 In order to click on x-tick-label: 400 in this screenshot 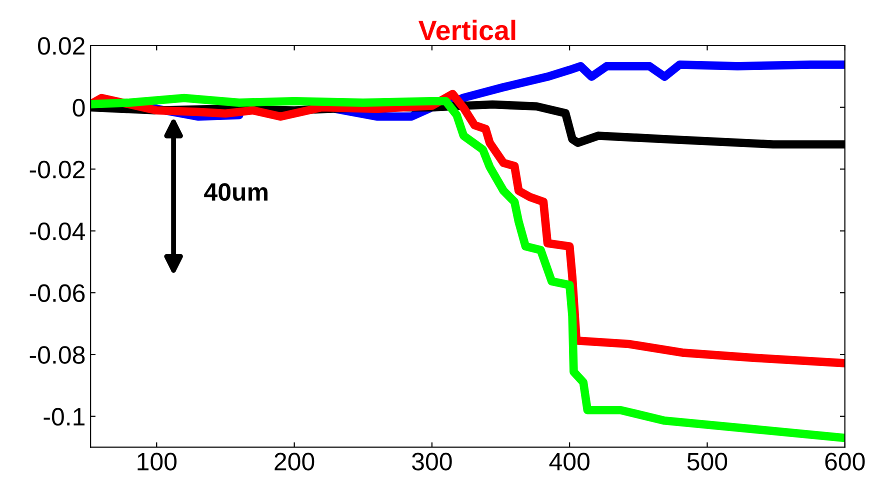, I will do `click(569, 461)`.